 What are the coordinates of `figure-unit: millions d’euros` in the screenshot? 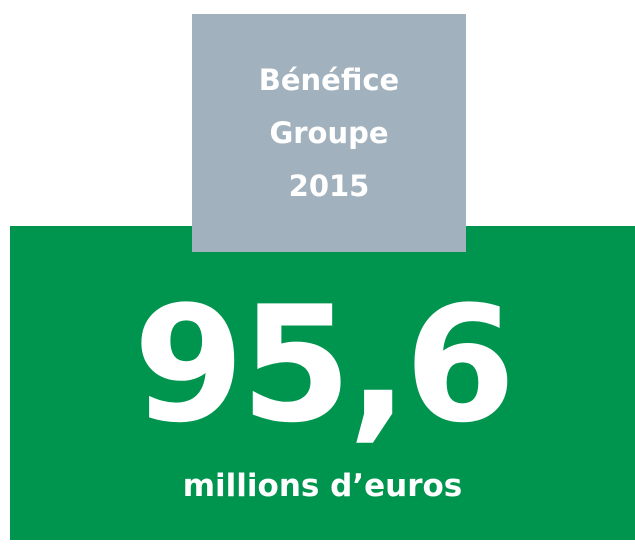 It's located at (322, 486).